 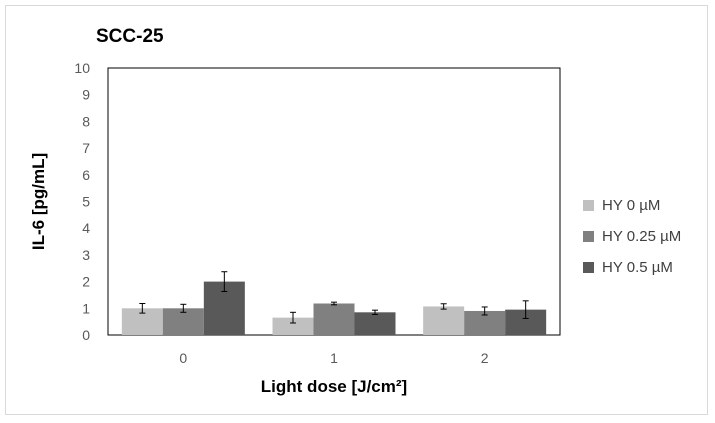 I want to click on legend: HY 0 µM HY 0.25 µM HY 0.5 µM, so click(x=632, y=236).